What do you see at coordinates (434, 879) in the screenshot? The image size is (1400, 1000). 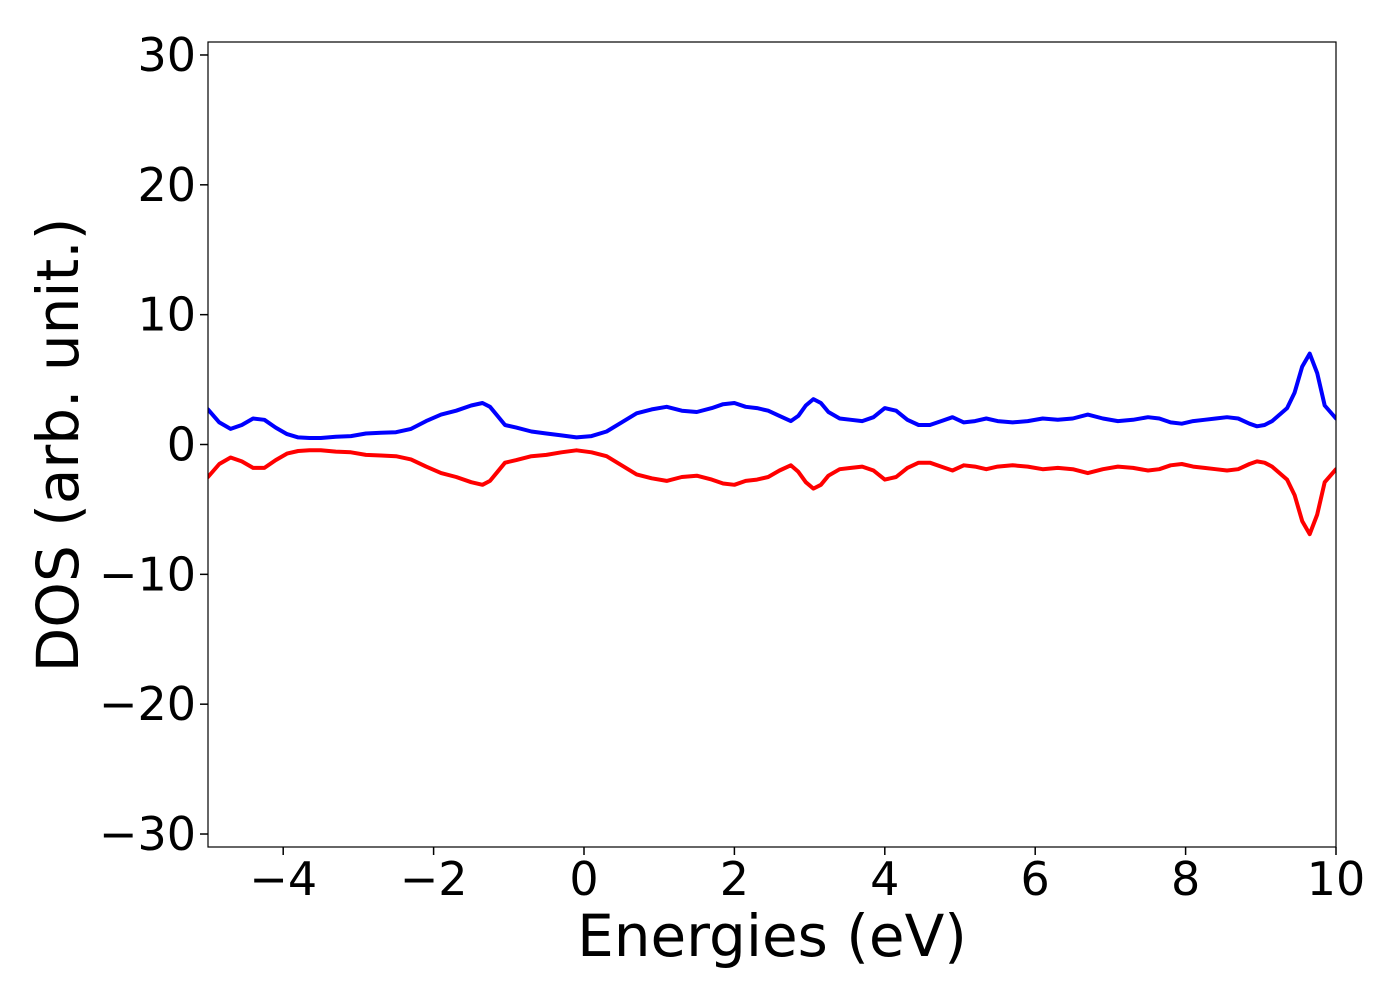 I see `x-tick-label: −2` at bounding box center [434, 879].